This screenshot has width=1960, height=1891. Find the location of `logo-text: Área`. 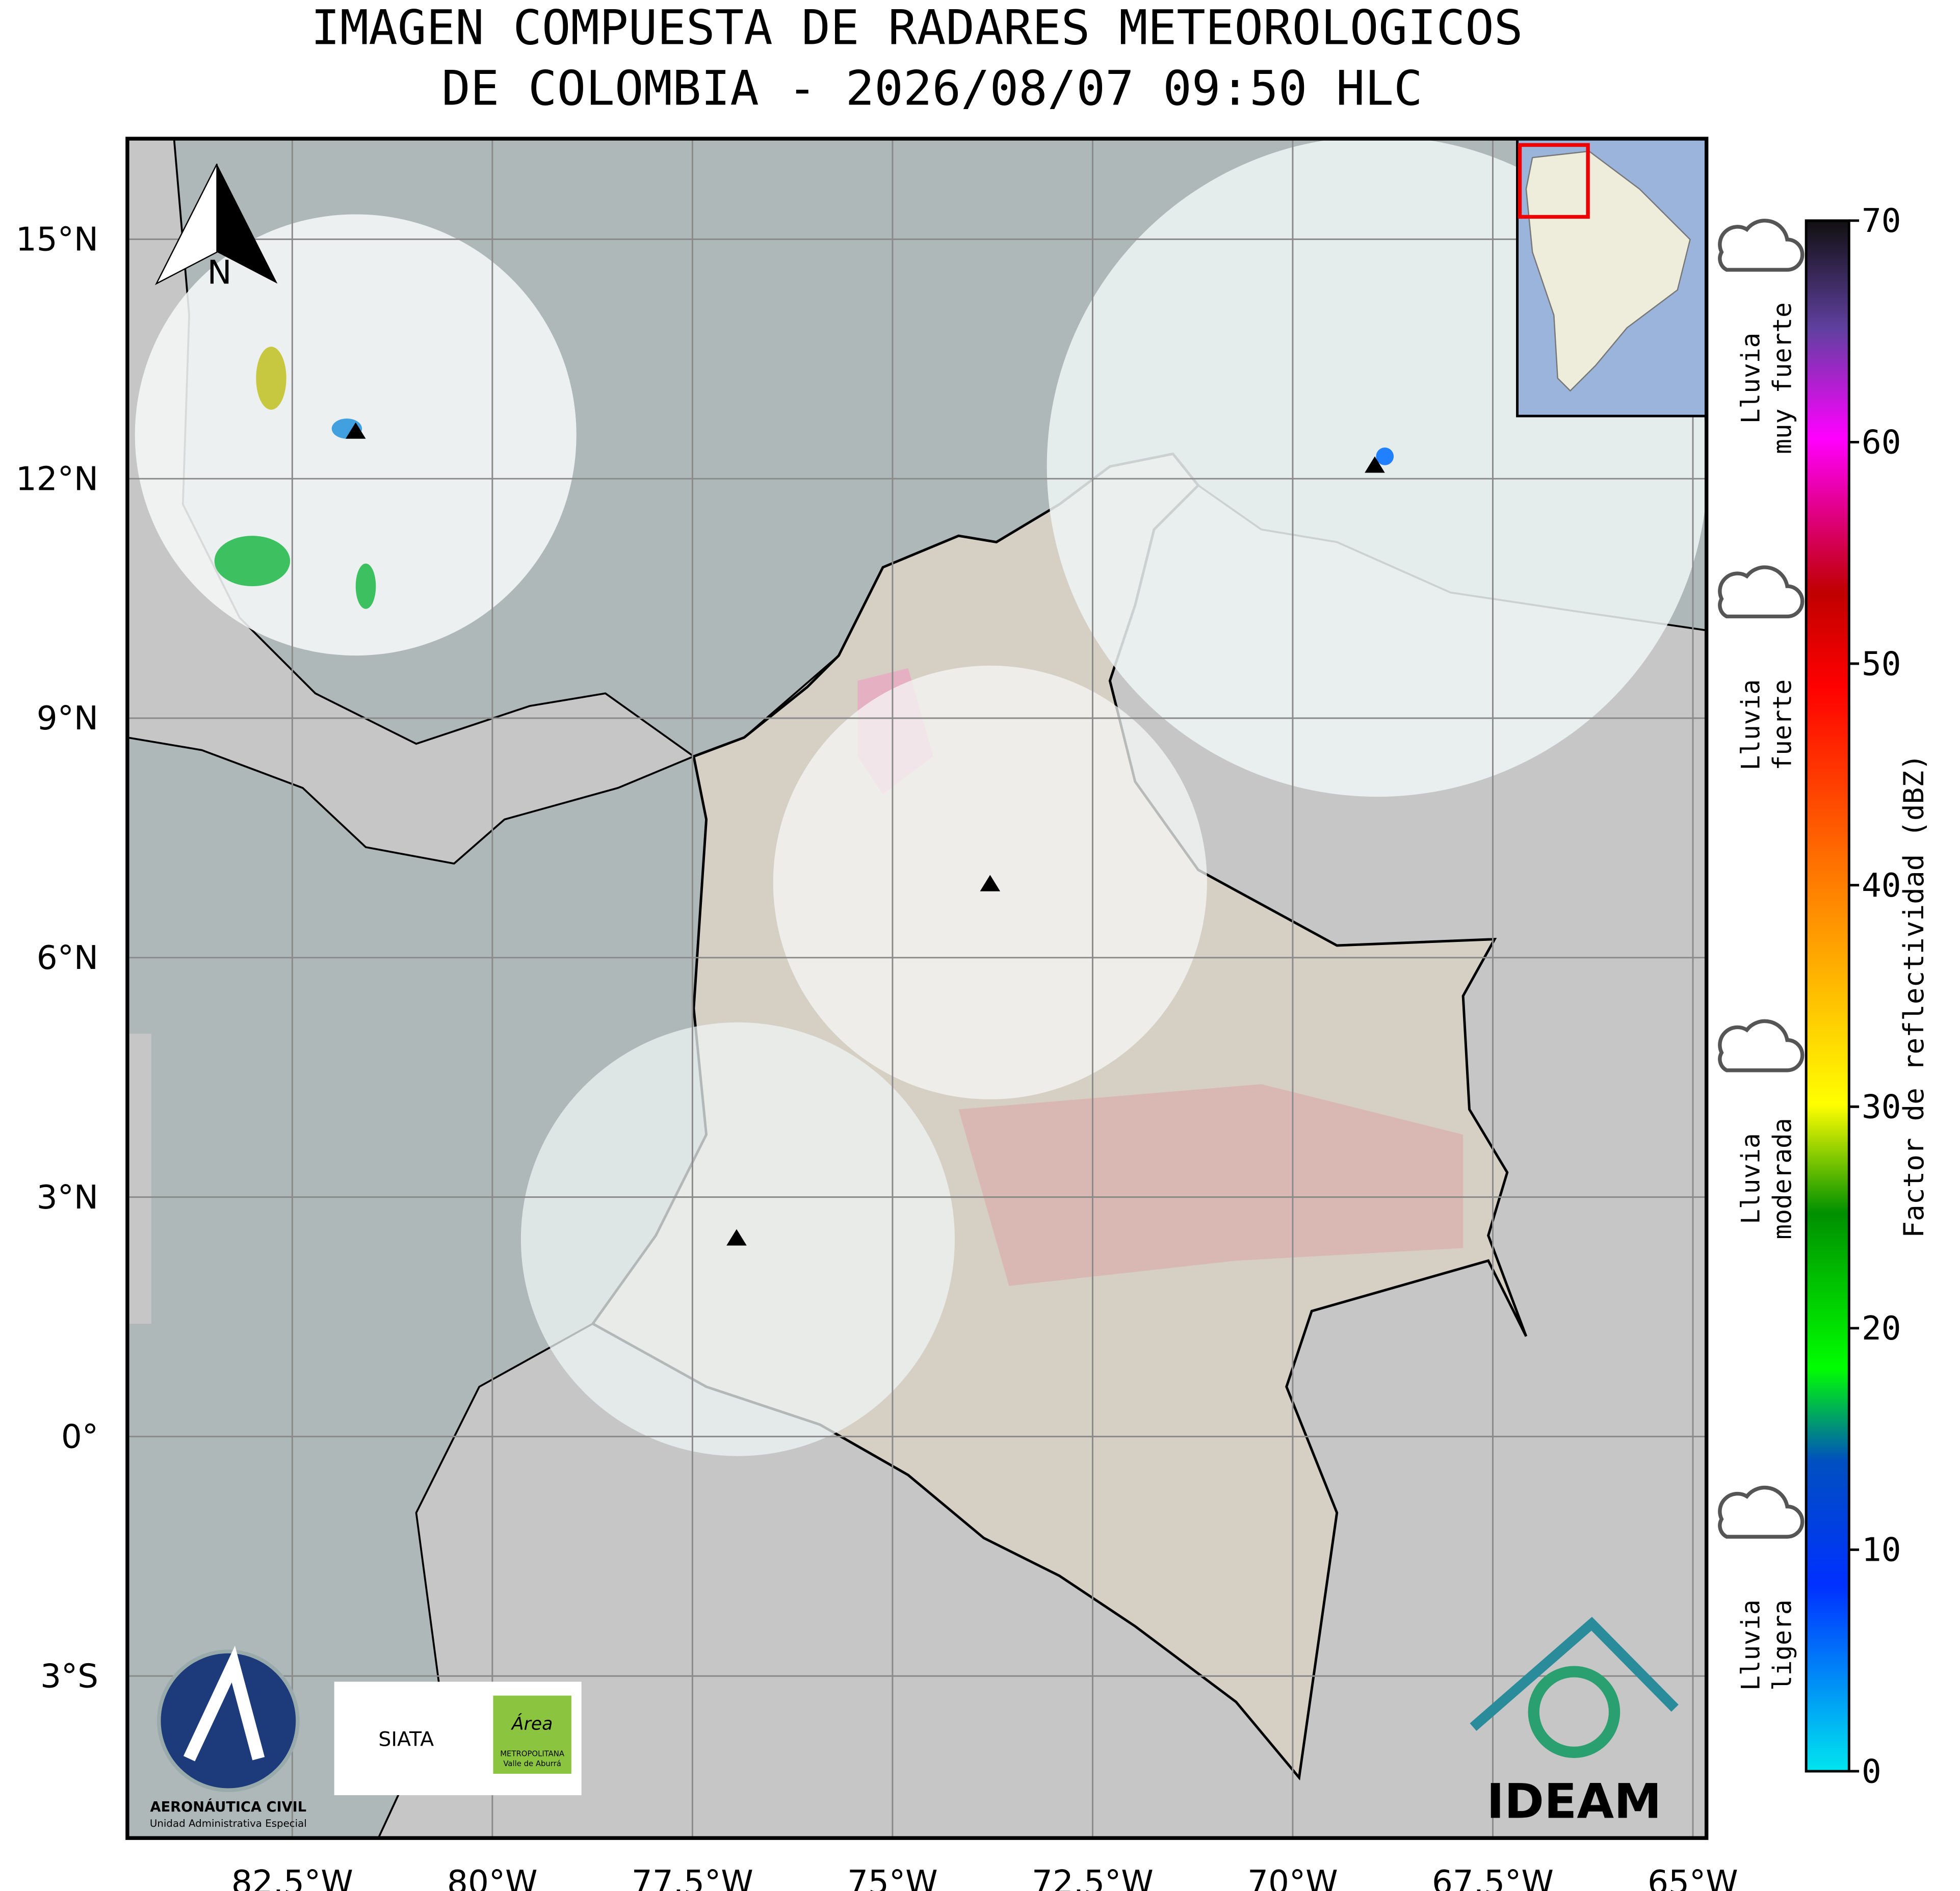

logo-text: Área is located at coordinates (532, 1724).